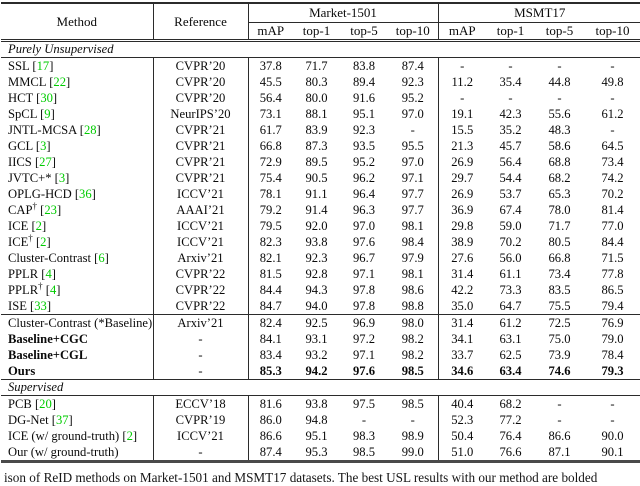 Image resolution: width=640 pixels, height=486 pixels. I want to click on metric-value: 79.2, so click(270, 210).